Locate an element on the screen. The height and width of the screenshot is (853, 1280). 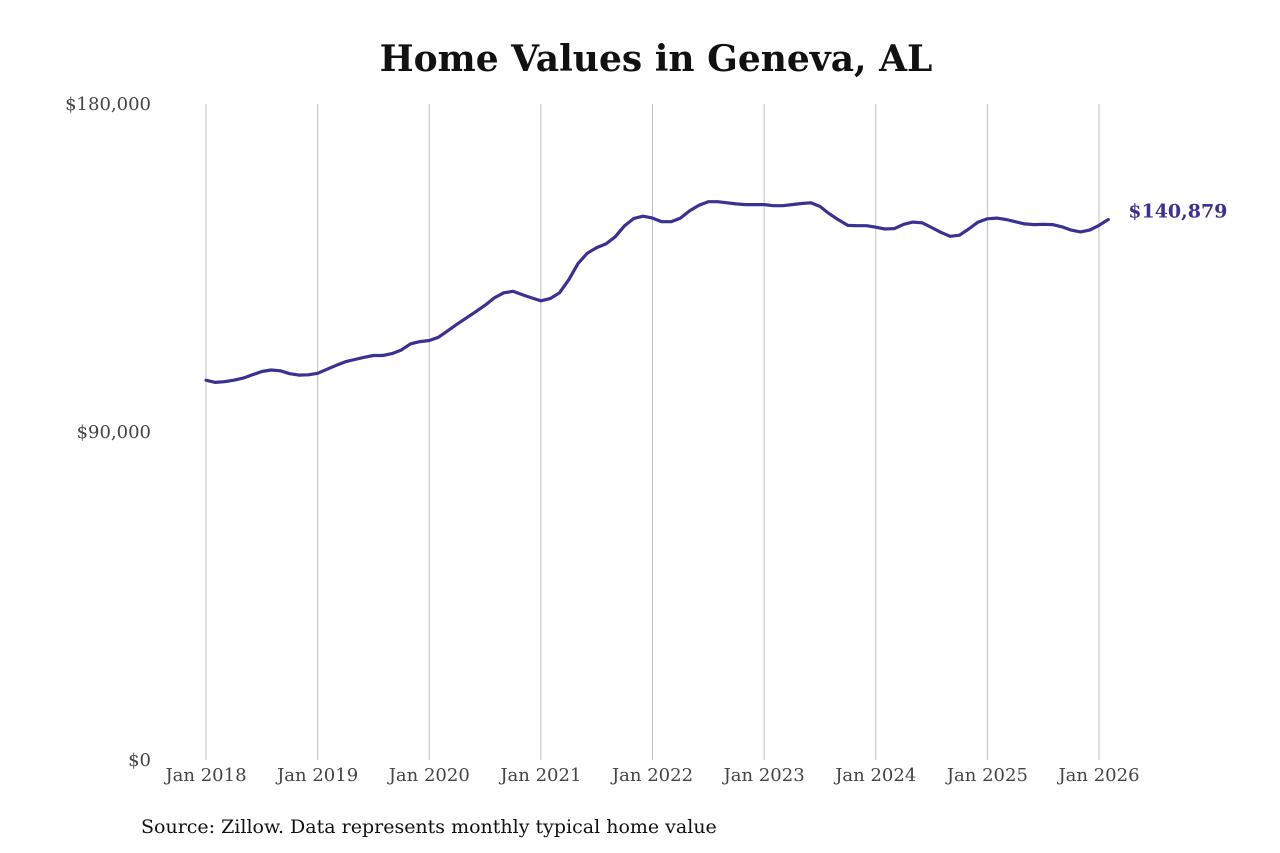
x-tick-label: Jan 2026 is located at coordinates (1097, 775).